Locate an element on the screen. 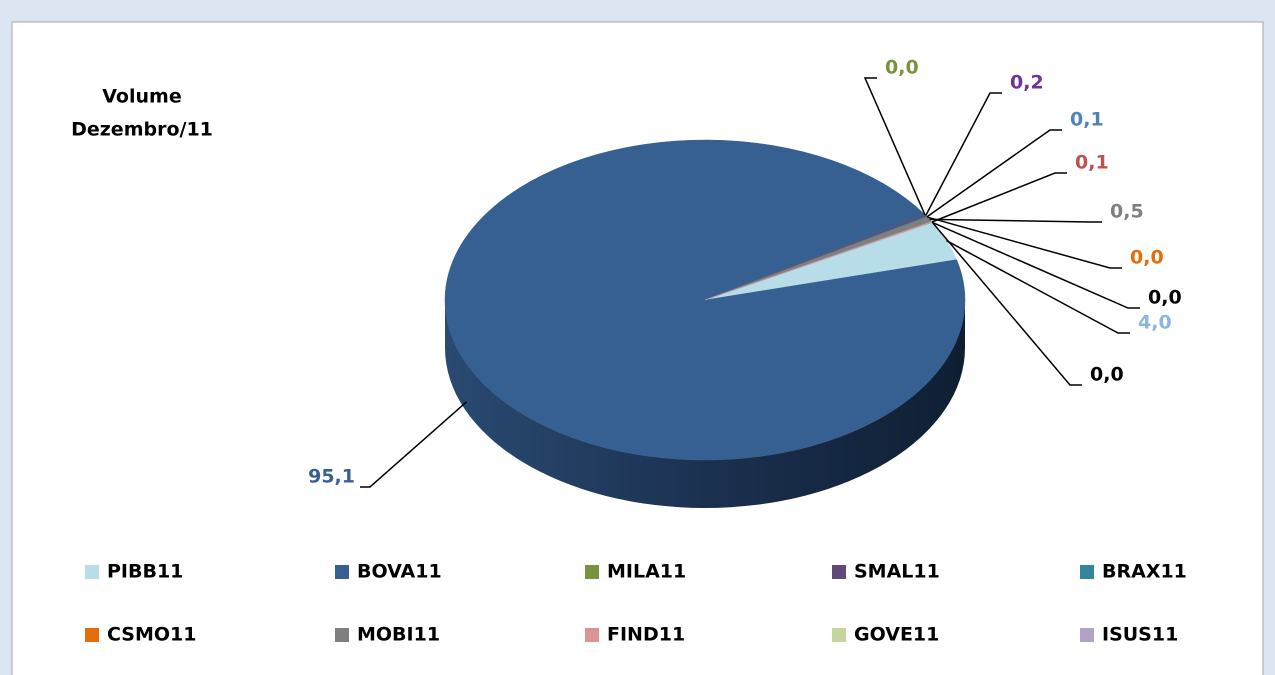  legend-label: CSMO11 is located at coordinates (151, 635).